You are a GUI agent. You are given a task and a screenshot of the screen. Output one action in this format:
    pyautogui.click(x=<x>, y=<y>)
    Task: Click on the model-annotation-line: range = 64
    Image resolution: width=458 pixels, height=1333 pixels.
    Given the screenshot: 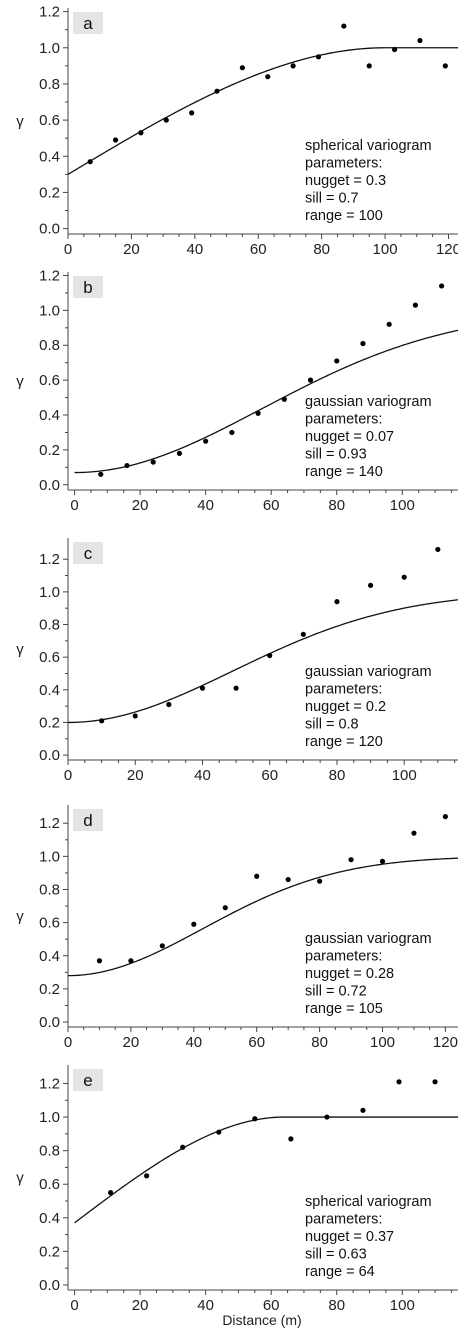 What is the action you would take?
    pyautogui.click(x=340, y=1272)
    